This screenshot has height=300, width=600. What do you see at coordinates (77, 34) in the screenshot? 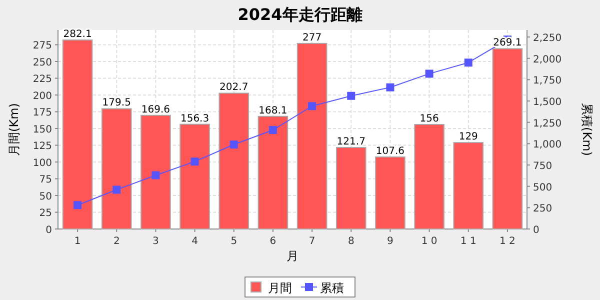
I see `data-label: 282.1` at bounding box center [77, 34].